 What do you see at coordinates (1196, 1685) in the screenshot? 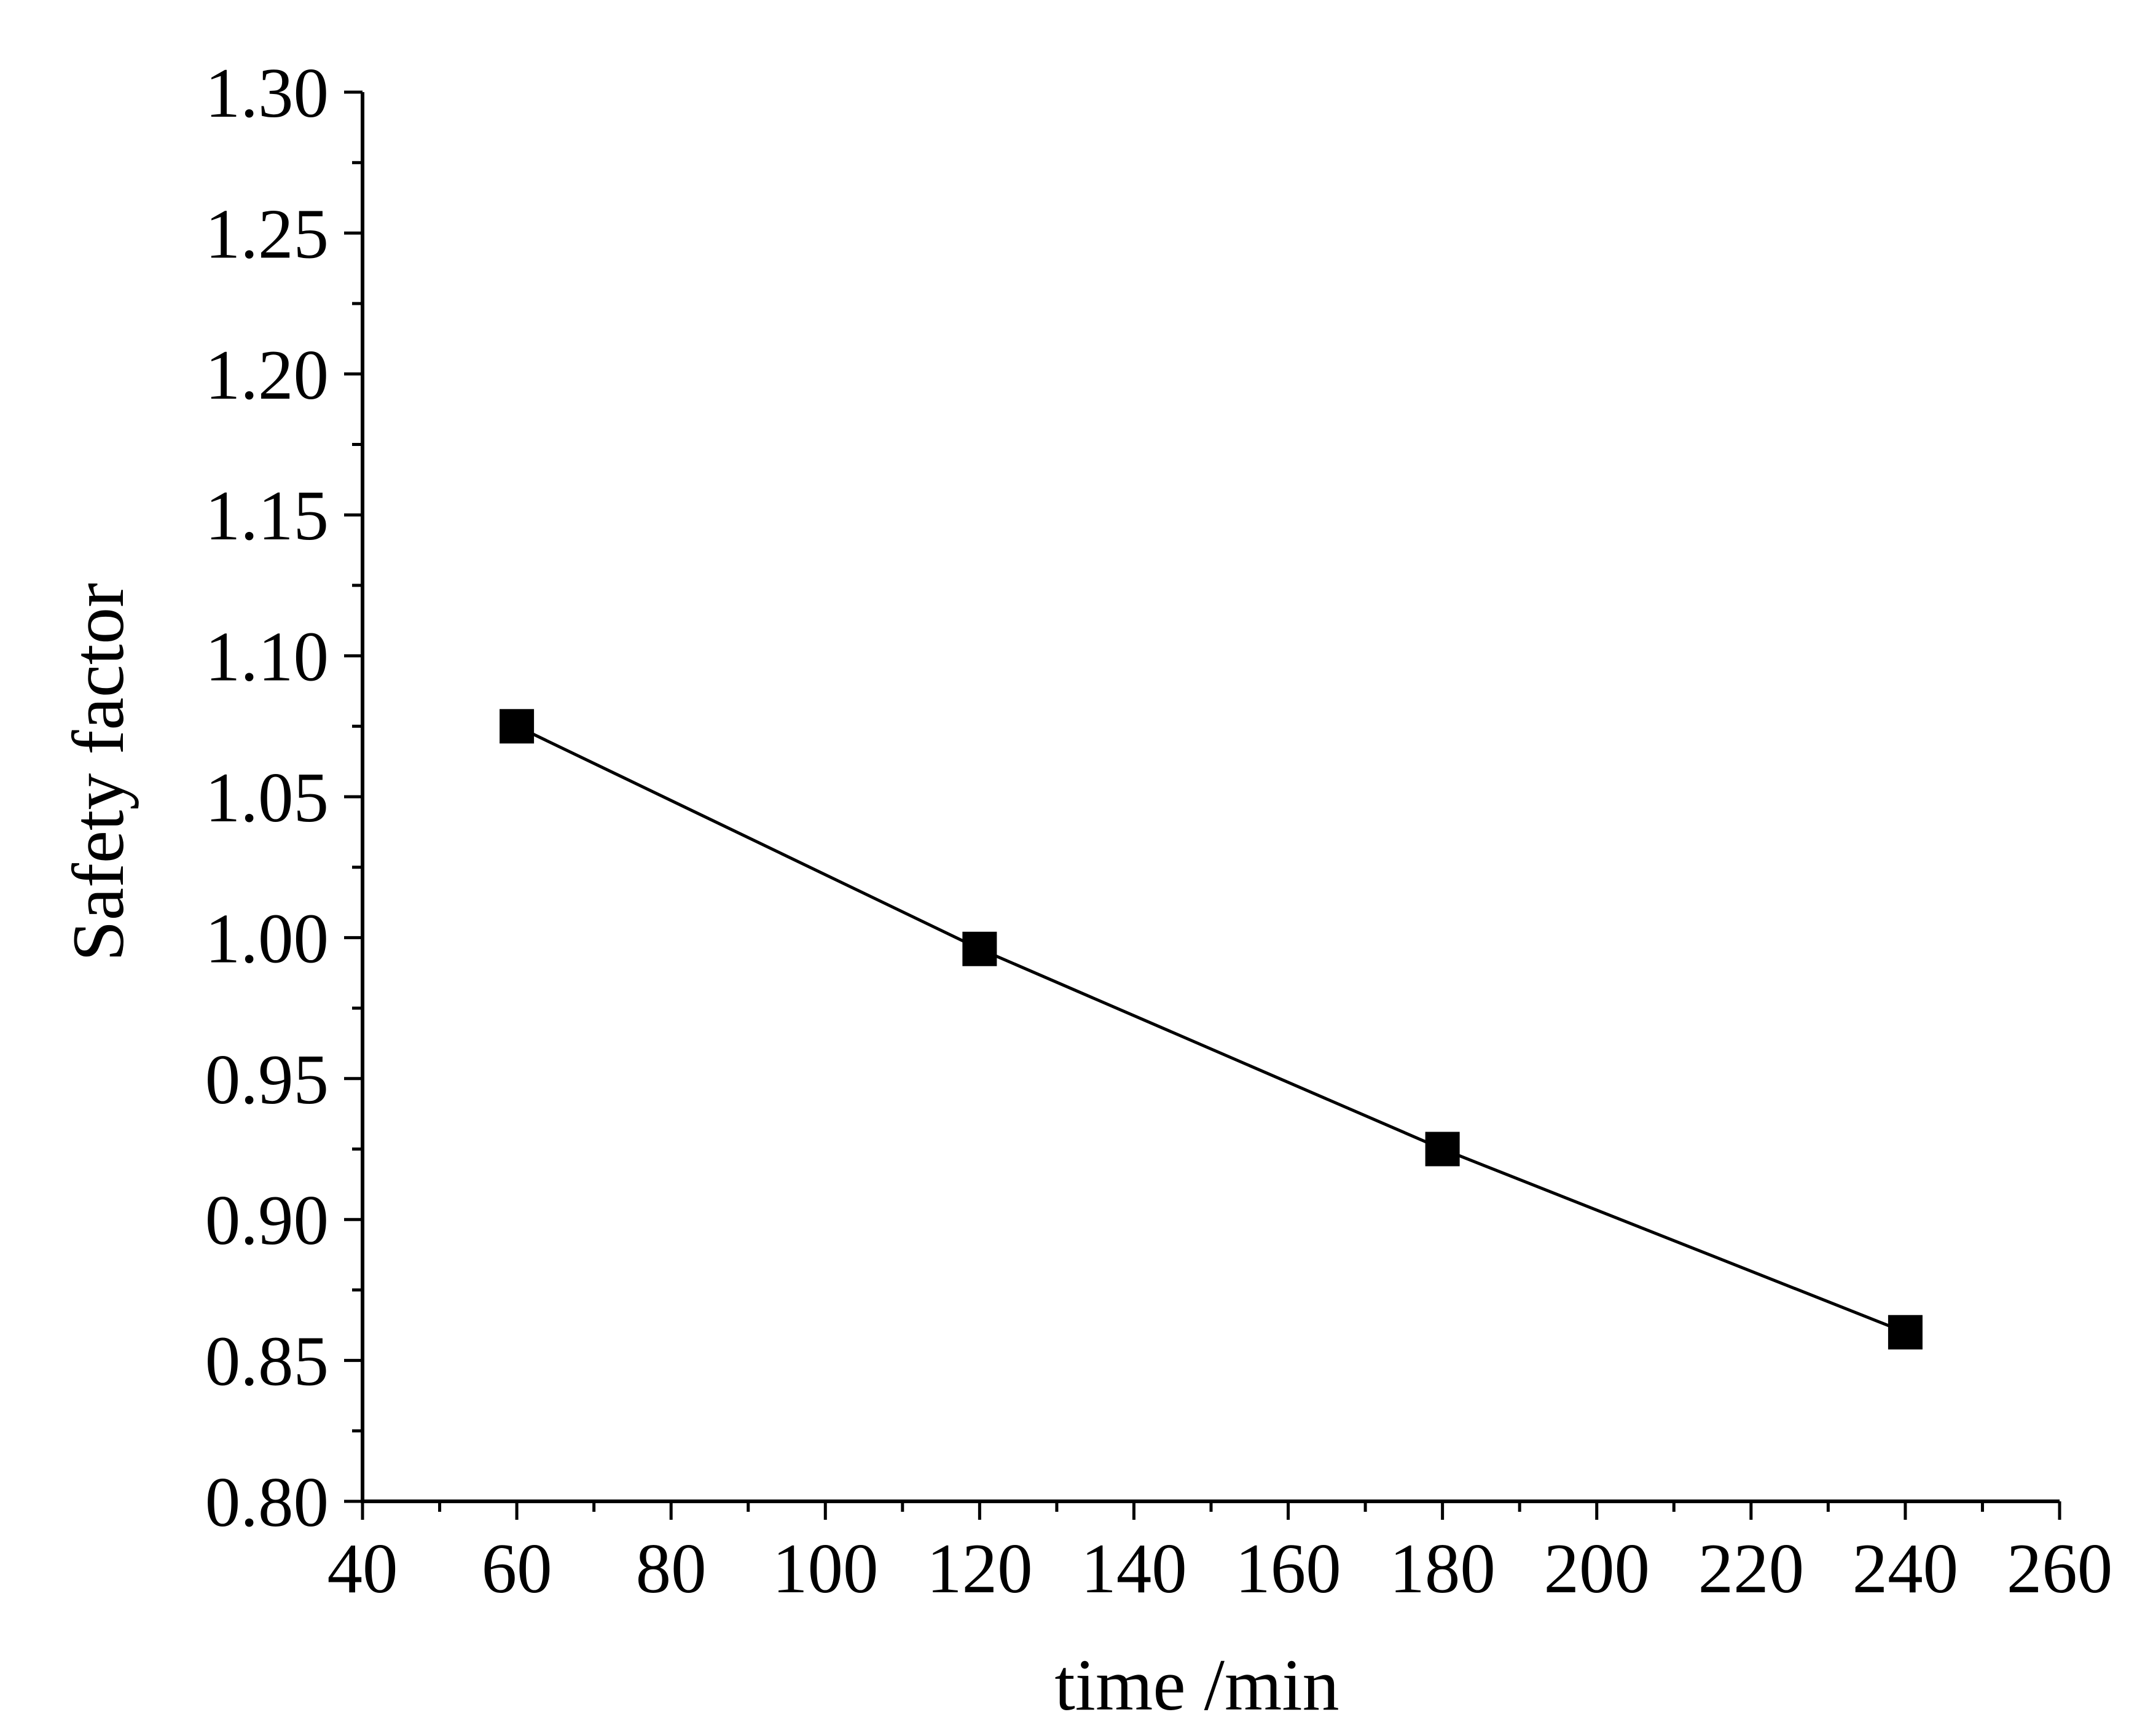
I see `x-axis-title: time /min` at bounding box center [1196, 1685].